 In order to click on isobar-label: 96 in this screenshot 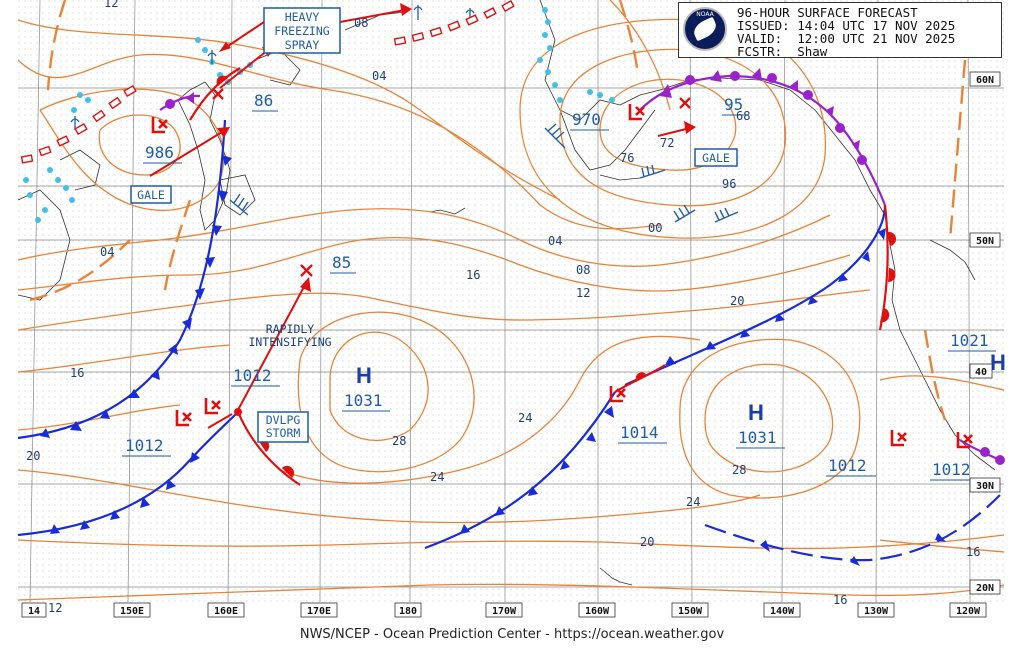, I will do `click(729, 184)`.